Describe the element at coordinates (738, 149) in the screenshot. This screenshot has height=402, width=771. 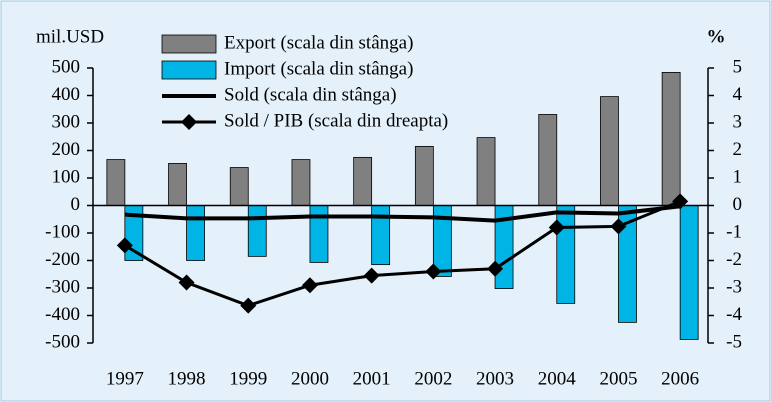
I see `y2-tick-label: 2` at that location.